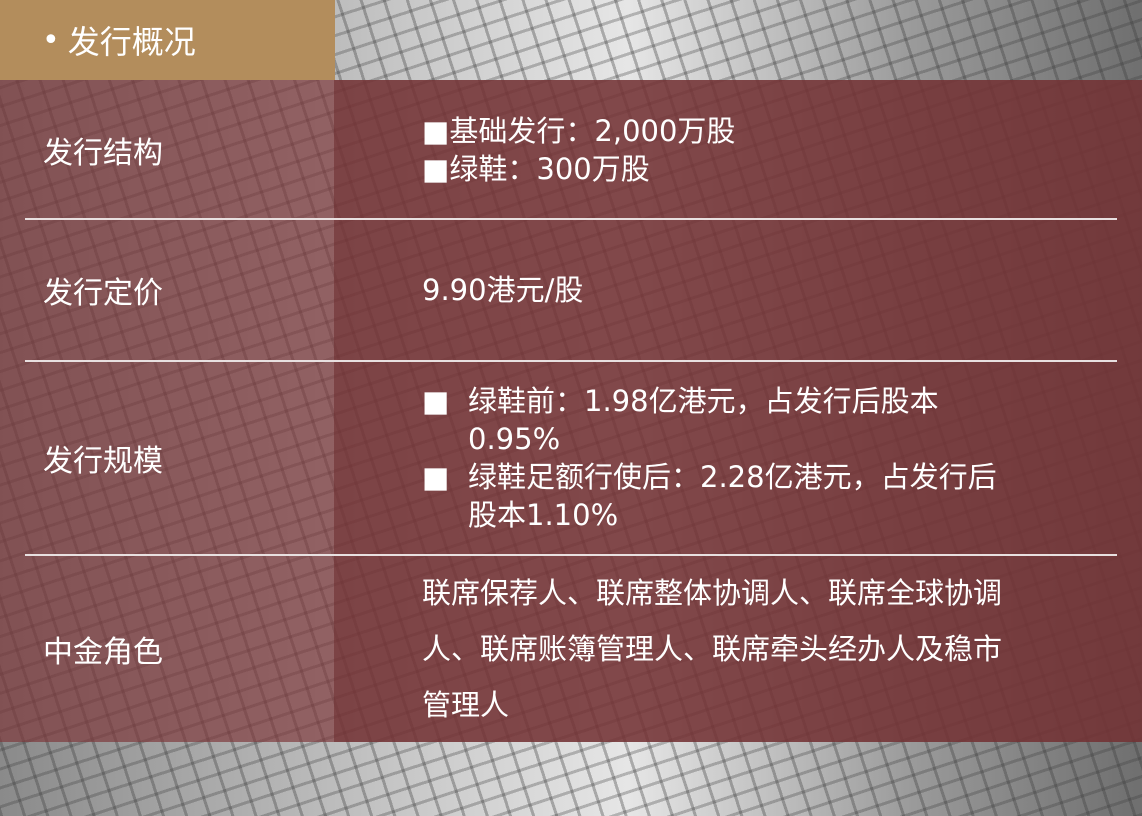 This screenshot has width=1142, height=816. Describe the element at coordinates (131, 42) in the screenshot. I see `section-title: 发行概况` at that location.